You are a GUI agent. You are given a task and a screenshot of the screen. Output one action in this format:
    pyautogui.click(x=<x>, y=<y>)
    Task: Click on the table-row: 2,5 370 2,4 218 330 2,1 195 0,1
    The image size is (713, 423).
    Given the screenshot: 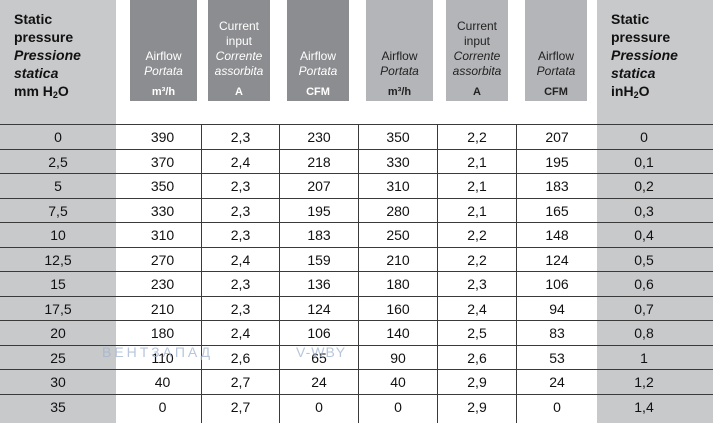 What is the action you would take?
    pyautogui.click(x=356, y=161)
    